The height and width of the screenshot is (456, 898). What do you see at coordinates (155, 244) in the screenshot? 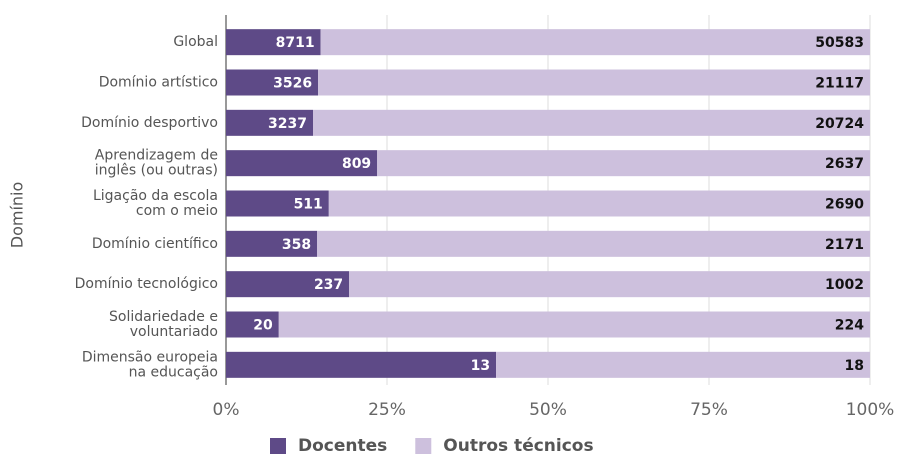
I see `y-tick-label: Domínio científico` at bounding box center [155, 244].